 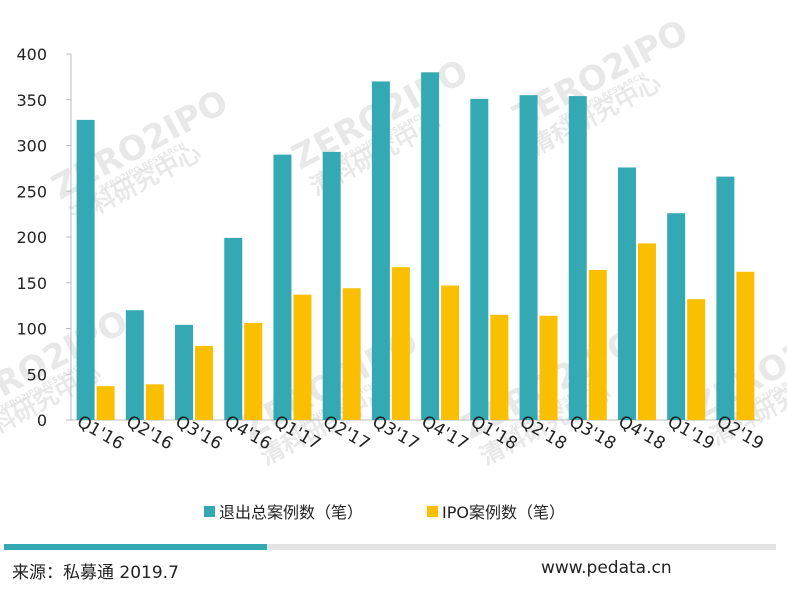 I want to click on source-note: 来源：私募通 2019.7, so click(x=95, y=573).